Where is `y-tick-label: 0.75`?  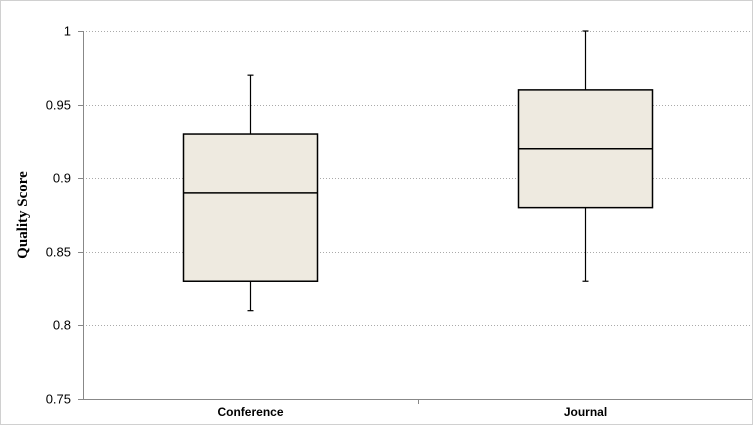 y-tick-label: 0.75 is located at coordinates (58, 399).